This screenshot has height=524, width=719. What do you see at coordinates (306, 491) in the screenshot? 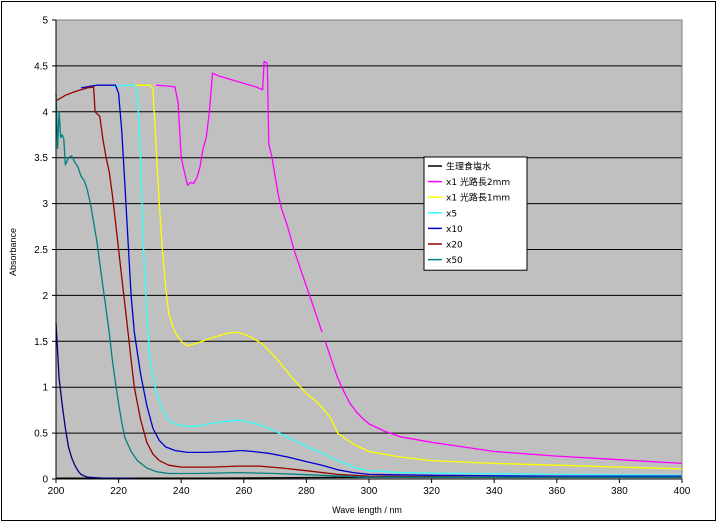
I see `x-tick-label: 280` at bounding box center [306, 491].